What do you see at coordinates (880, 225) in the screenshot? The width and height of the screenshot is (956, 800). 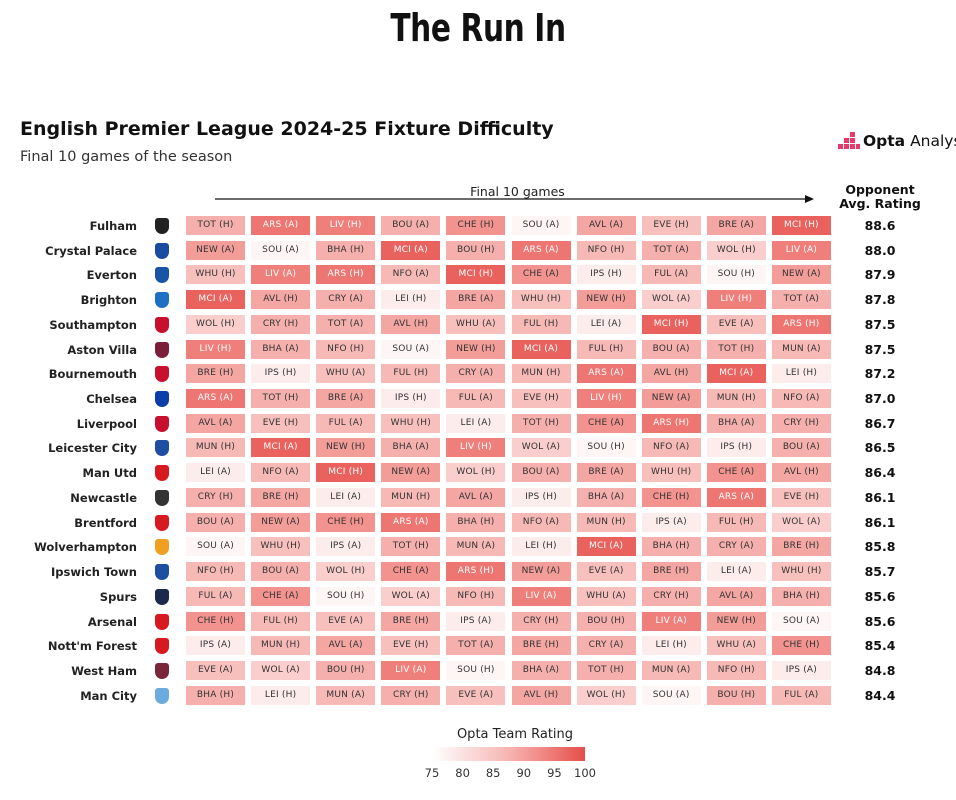 I see `opponent-avg-rating: 88.6` at bounding box center [880, 225].